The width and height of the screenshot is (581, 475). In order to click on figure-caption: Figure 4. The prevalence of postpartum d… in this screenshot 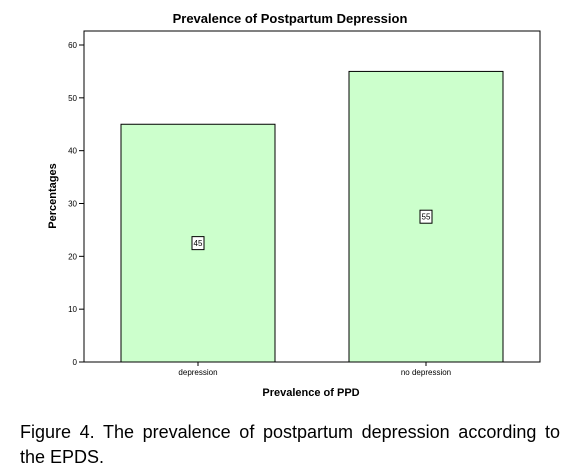, I will do `click(290, 445)`.